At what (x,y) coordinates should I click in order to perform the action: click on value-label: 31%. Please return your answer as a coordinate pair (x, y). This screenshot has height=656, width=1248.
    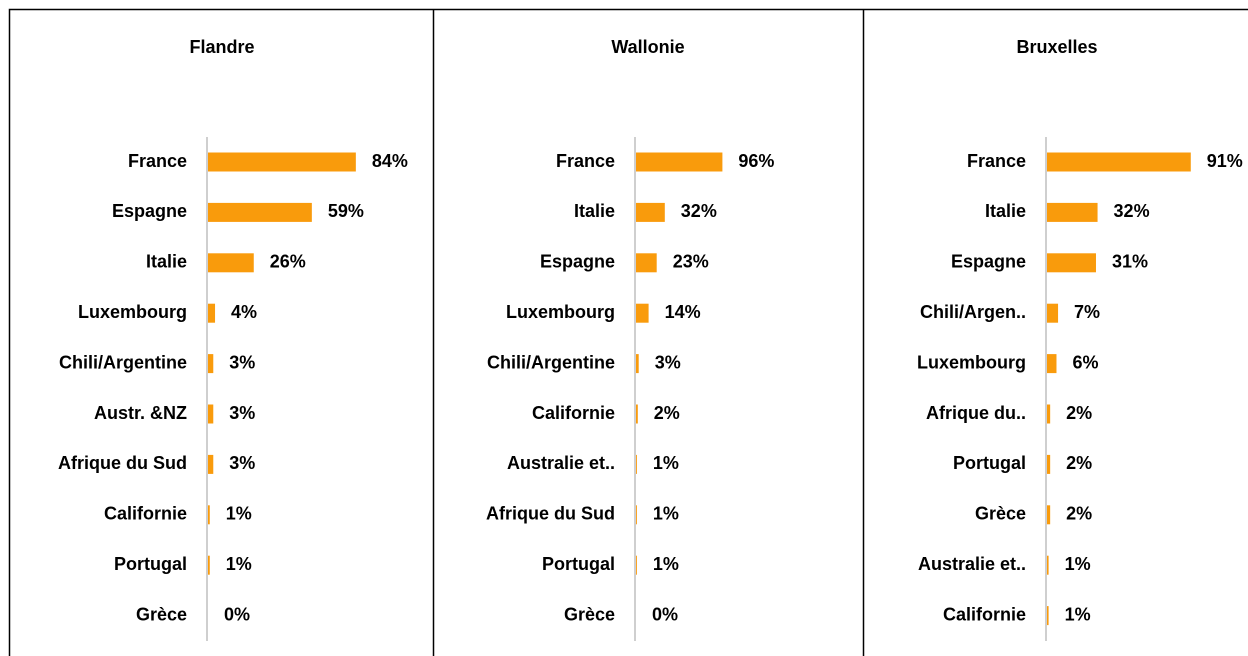
    Looking at the image, I should click on (1130, 262).